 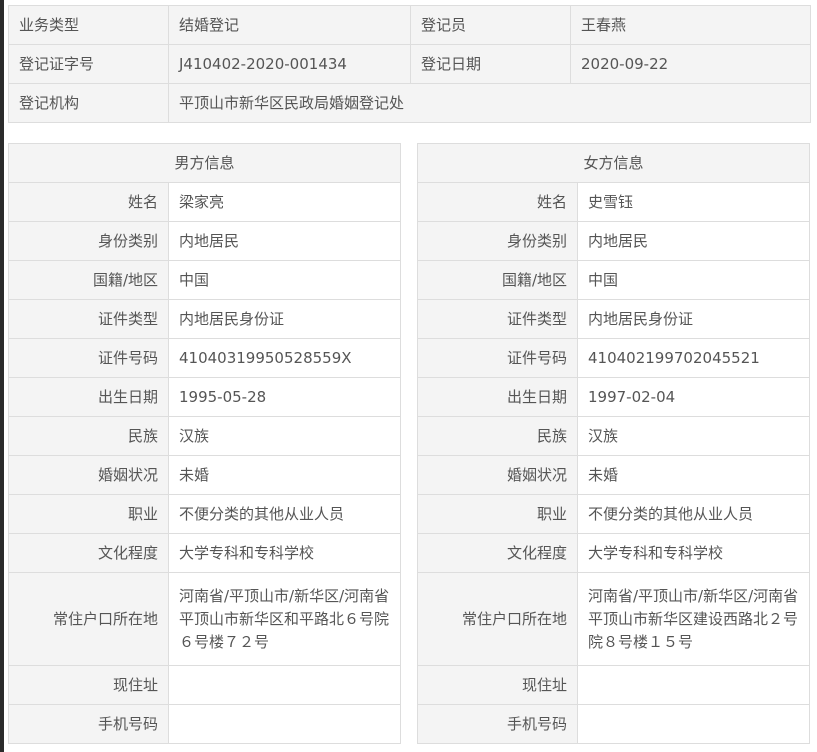 I want to click on registrar-label: 登记员, so click(x=490, y=25).